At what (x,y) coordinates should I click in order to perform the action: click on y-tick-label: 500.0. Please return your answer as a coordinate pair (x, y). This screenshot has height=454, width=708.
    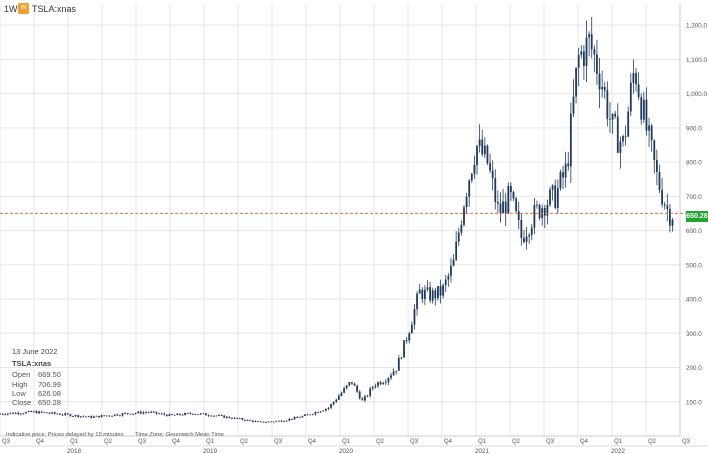
    Looking at the image, I should click on (694, 265).